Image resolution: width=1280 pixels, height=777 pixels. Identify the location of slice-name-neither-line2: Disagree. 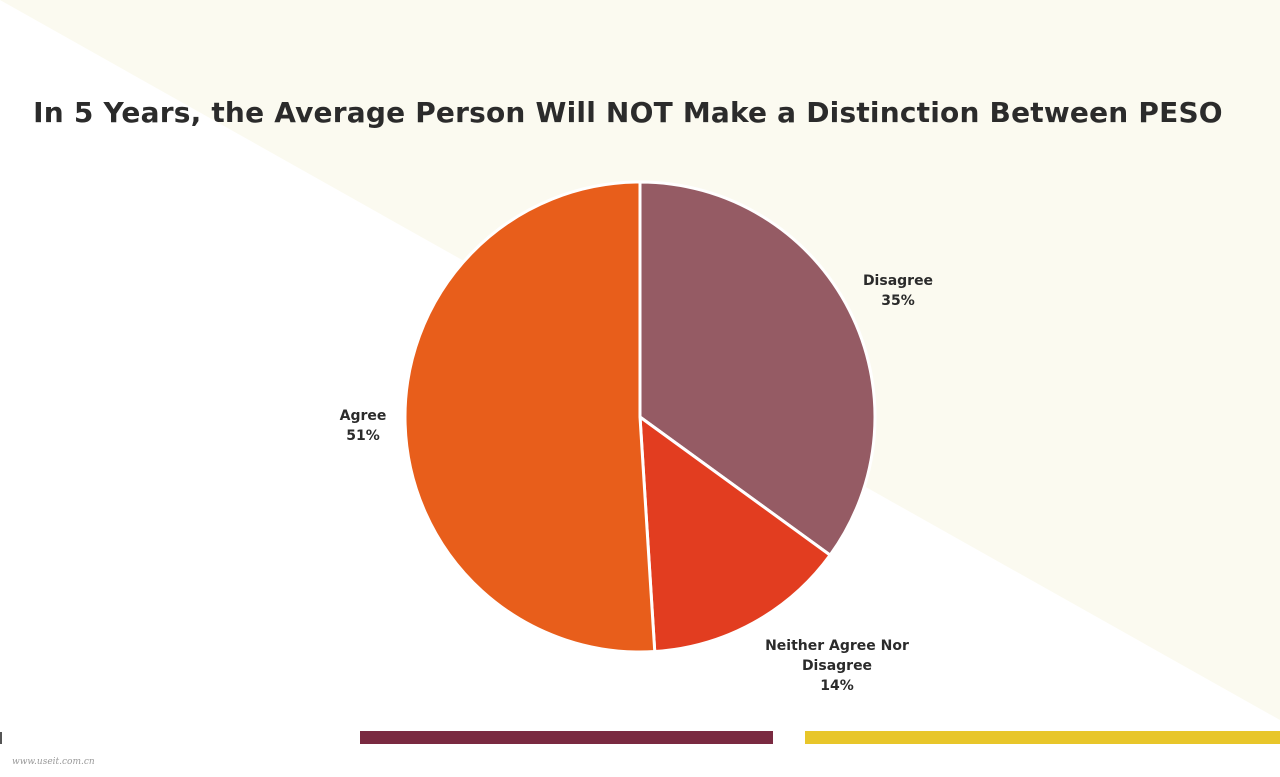
(837, 666).